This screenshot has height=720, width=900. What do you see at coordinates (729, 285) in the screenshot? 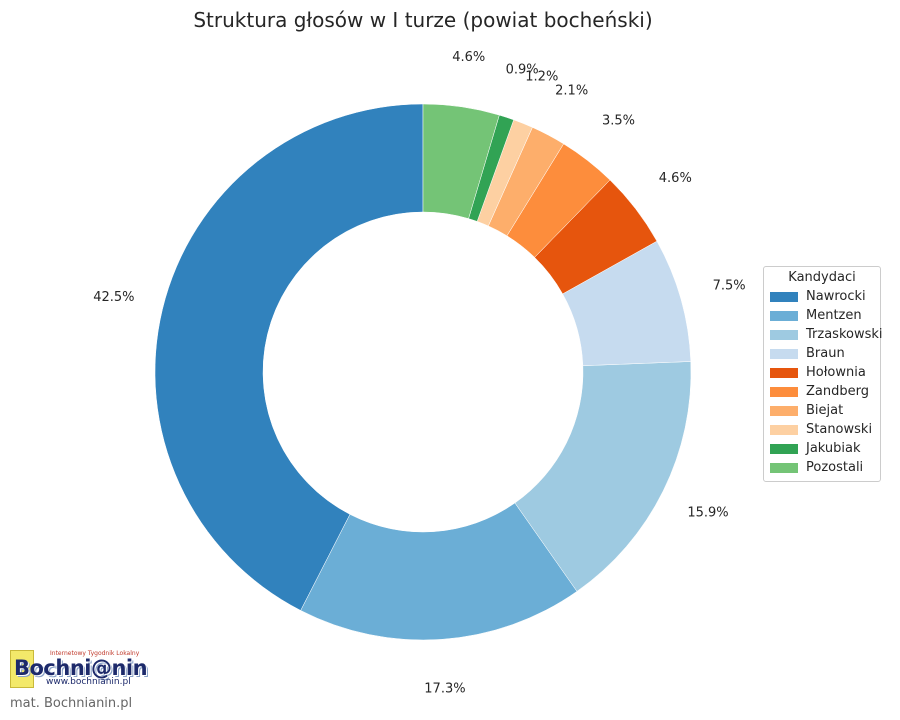
I see `pct-label-braun: 7.5%` at bounding box center [729, 285].